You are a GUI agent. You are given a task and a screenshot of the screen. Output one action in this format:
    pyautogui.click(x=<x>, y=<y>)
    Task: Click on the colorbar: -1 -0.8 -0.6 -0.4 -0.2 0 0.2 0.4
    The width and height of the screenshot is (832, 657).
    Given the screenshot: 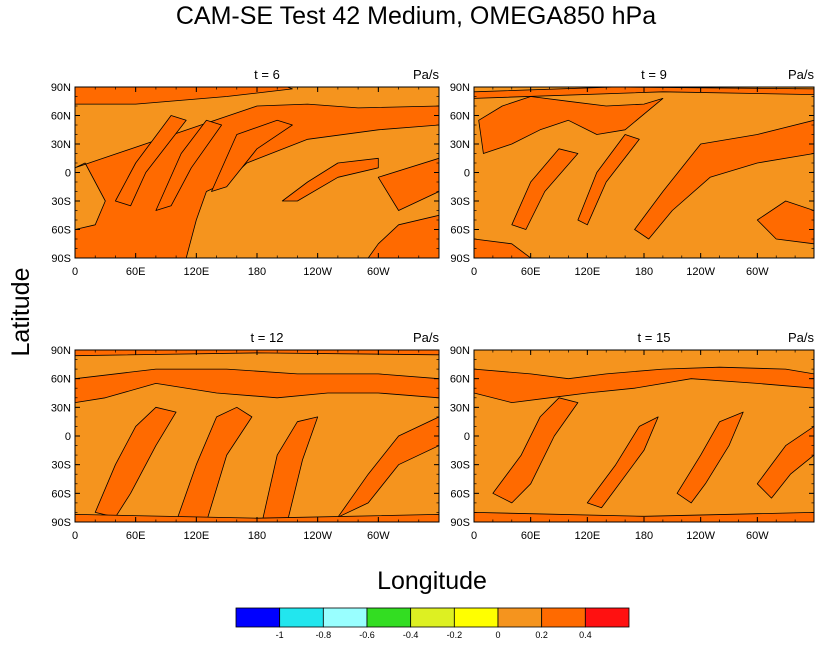 What is the action you would take?
    pyautogui.click(x=432, y=623)
    